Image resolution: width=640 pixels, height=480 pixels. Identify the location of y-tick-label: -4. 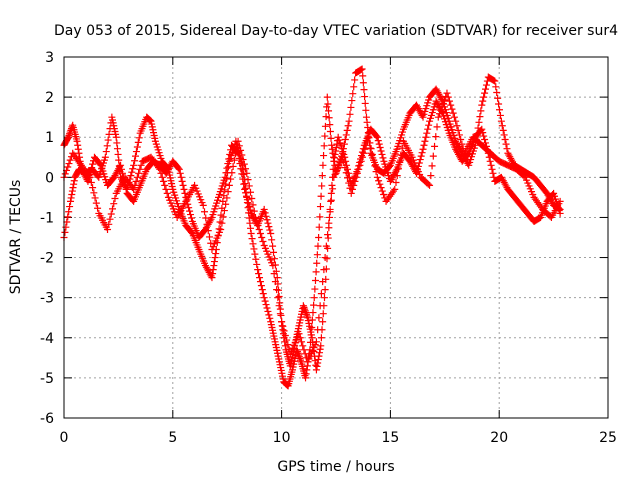
(47, 339).